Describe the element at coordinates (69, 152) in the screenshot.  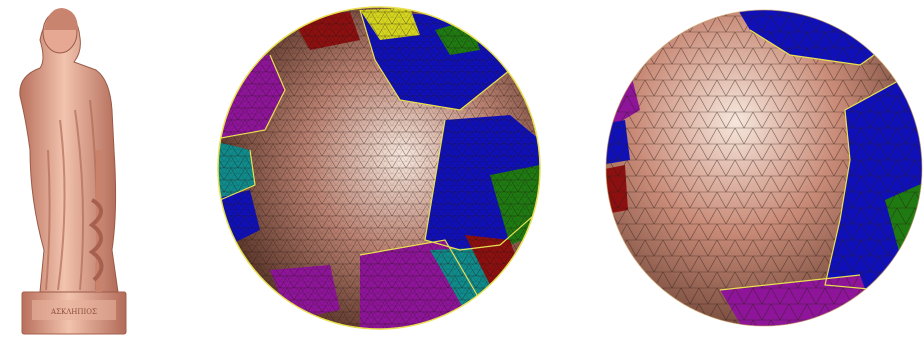
I see `statue-body` at that location.